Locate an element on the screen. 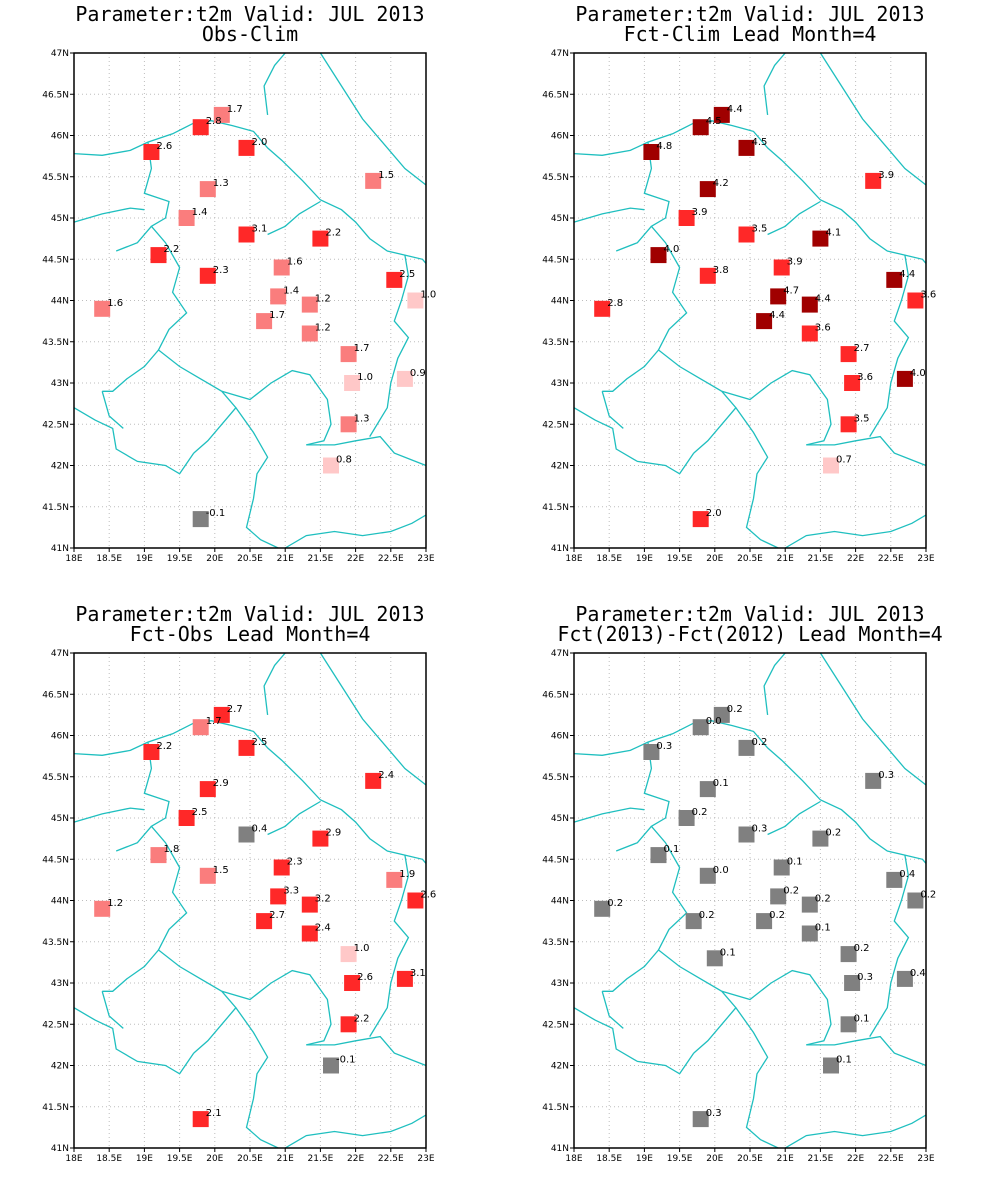  station-value-label: 0.9 is located at coordinates (418, 373).